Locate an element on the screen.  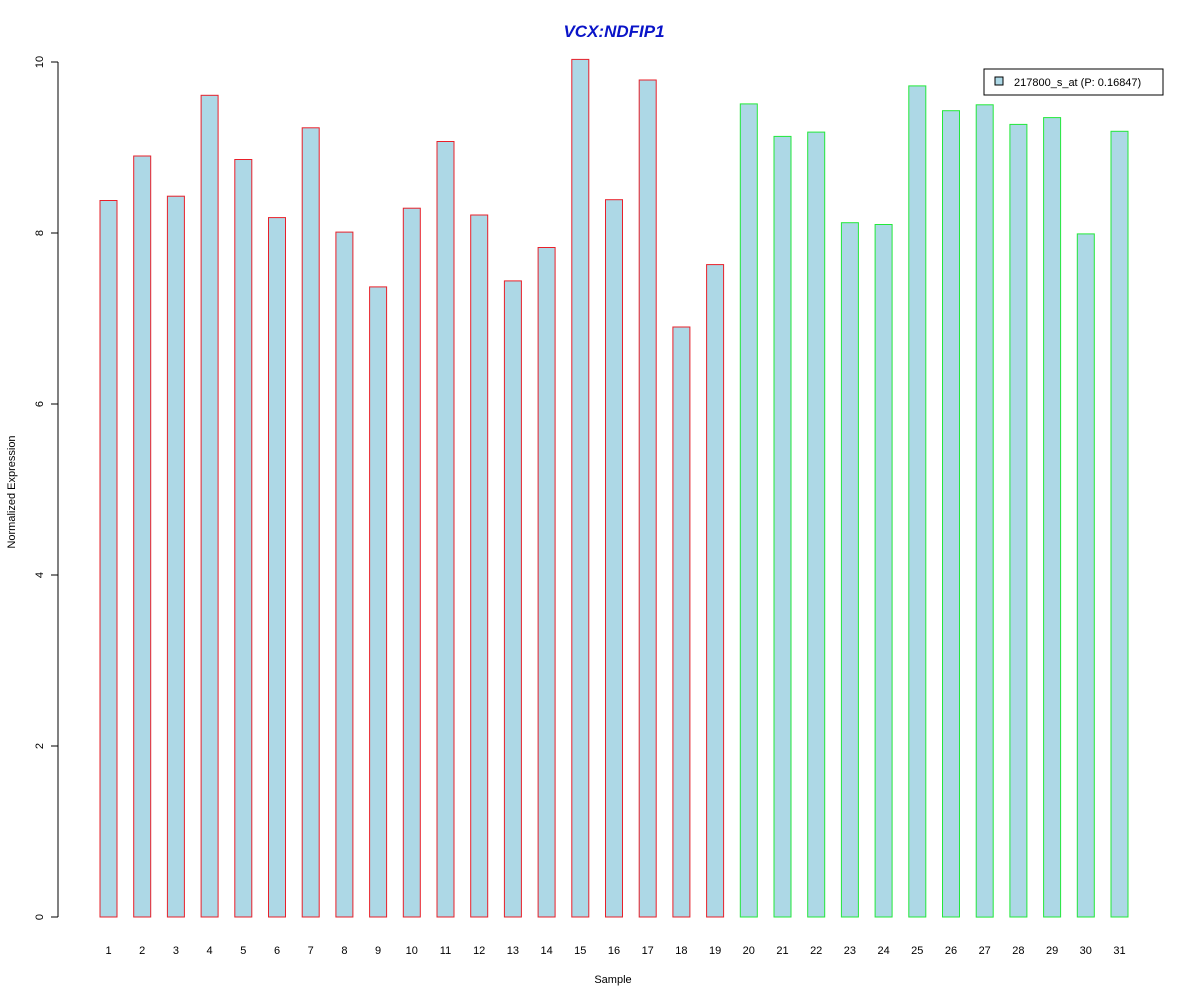
x-tick-label: 1 is located at coordinates (108, 951).